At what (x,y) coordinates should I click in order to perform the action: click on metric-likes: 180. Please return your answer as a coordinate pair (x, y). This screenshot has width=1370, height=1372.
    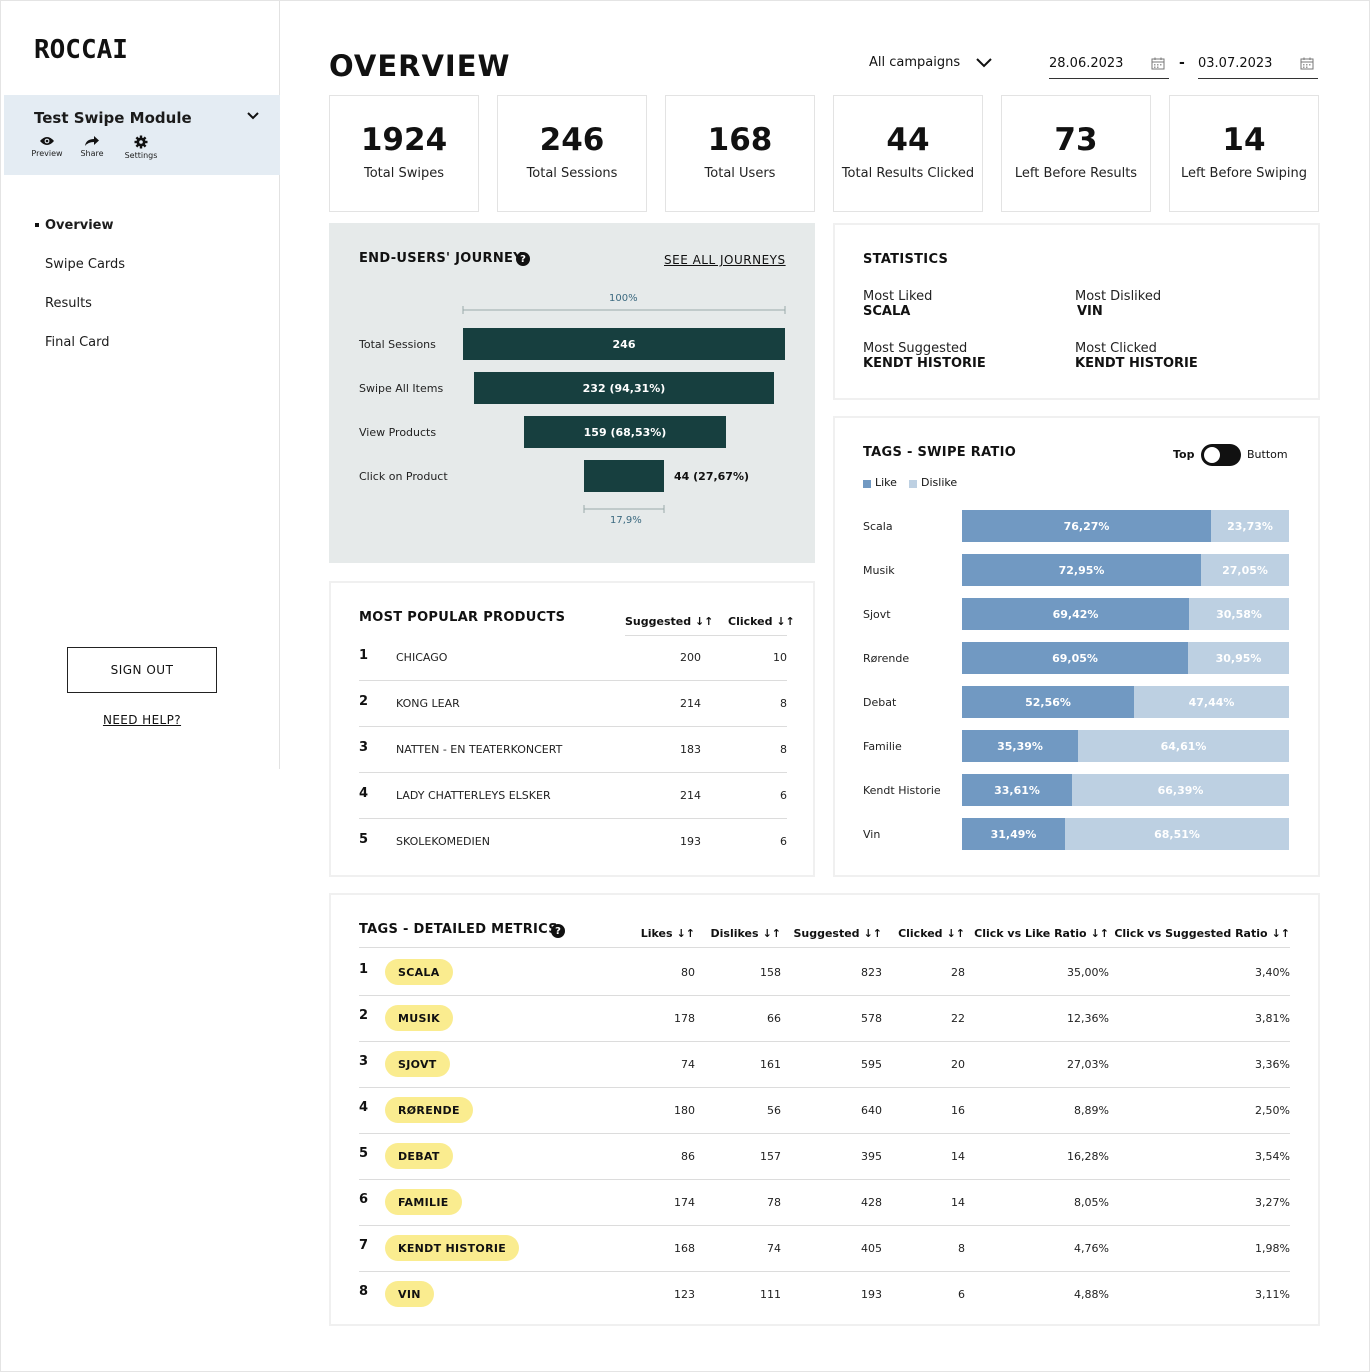
    Looking at the image, I should click on (684, 1110).